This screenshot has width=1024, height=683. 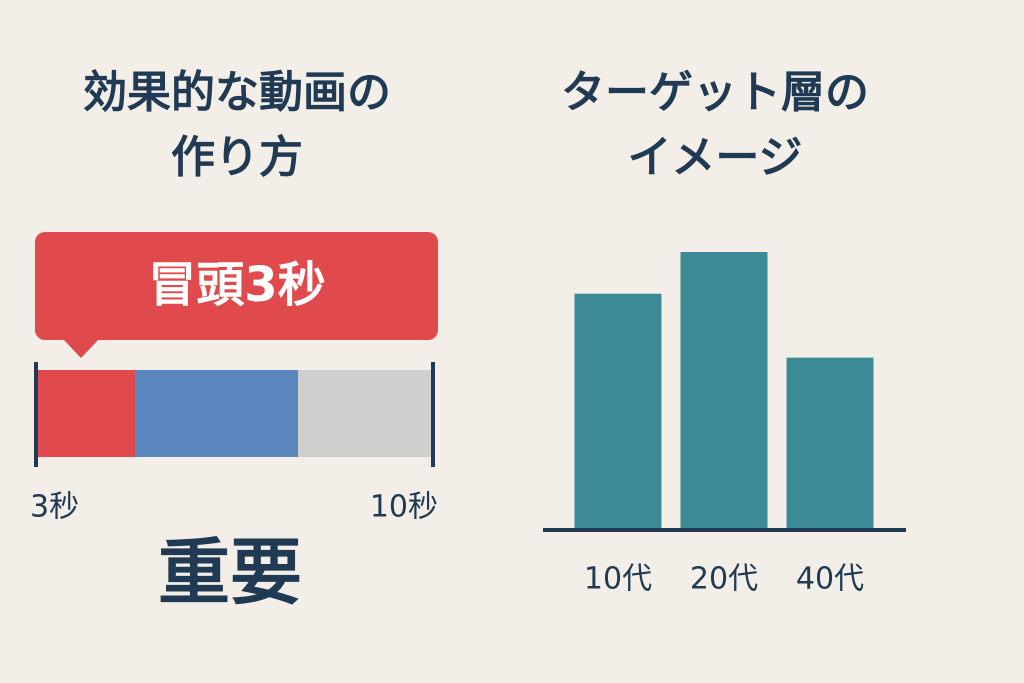 I want to click on x-tick-label: 10代, so click(x=618, y=579).